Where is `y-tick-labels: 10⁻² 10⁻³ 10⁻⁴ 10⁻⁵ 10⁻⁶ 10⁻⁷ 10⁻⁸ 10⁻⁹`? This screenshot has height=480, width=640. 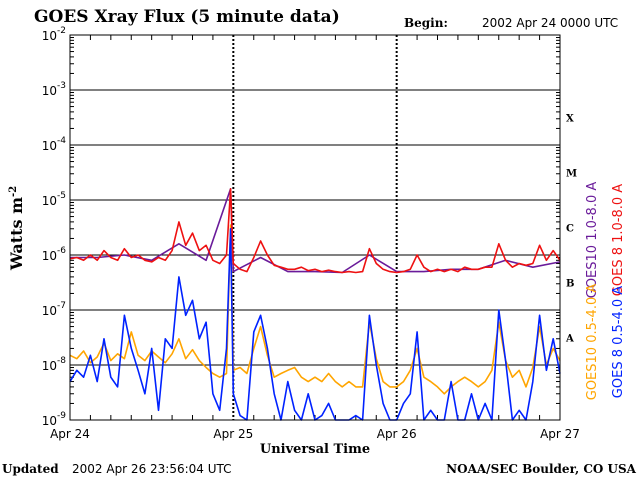
y-tick-labels: 10⁻² 10⁻³ 10⁻⁴ 10⁻⁵ 10⁻⁶ 10⁻⁷ 10⁻⁸ 10⁻⁹ is located at coordinates (54, 227).